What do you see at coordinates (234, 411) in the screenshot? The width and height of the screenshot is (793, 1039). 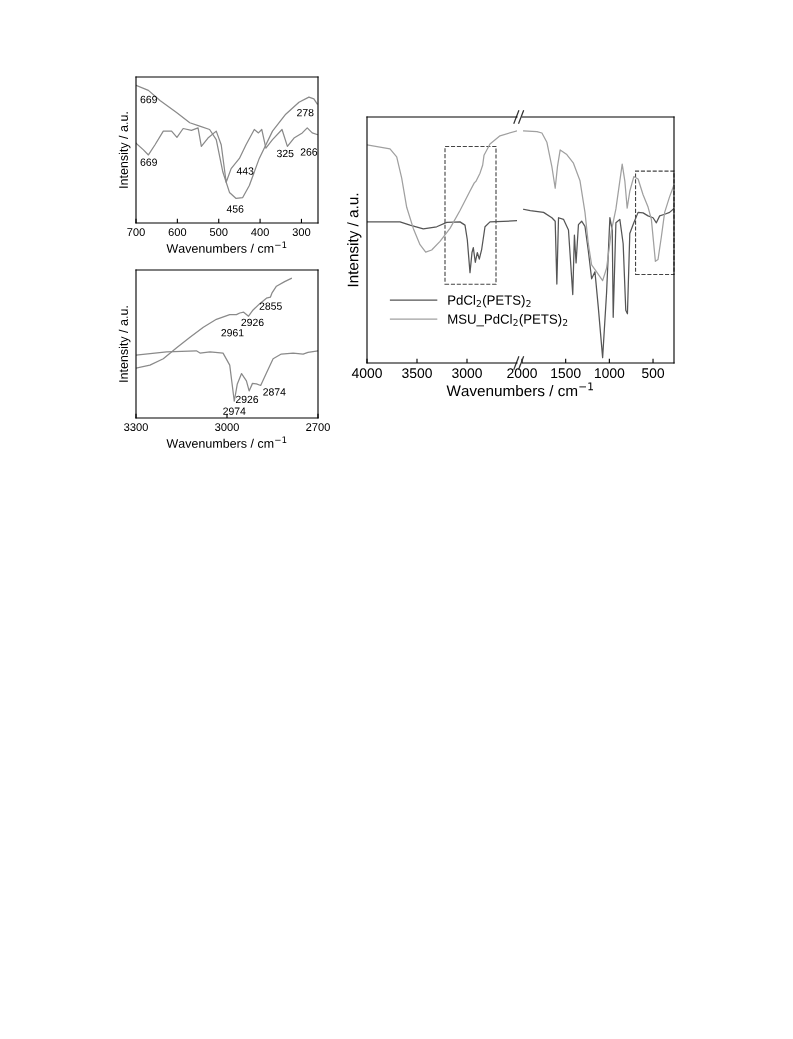 I see `annotation: 2974` at bounding box center [234, 411].